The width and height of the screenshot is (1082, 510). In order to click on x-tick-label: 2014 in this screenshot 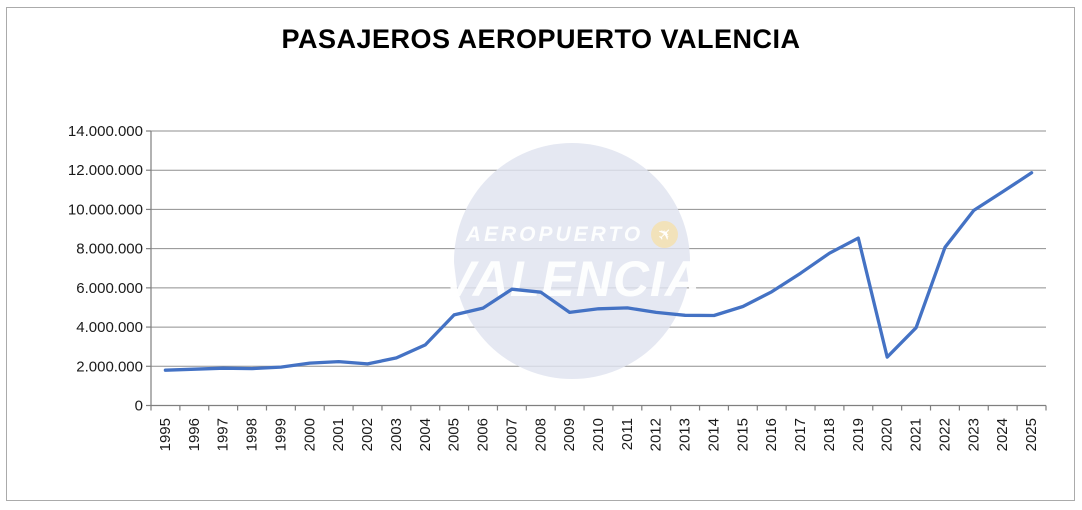, I will do `click(713, 434)`.